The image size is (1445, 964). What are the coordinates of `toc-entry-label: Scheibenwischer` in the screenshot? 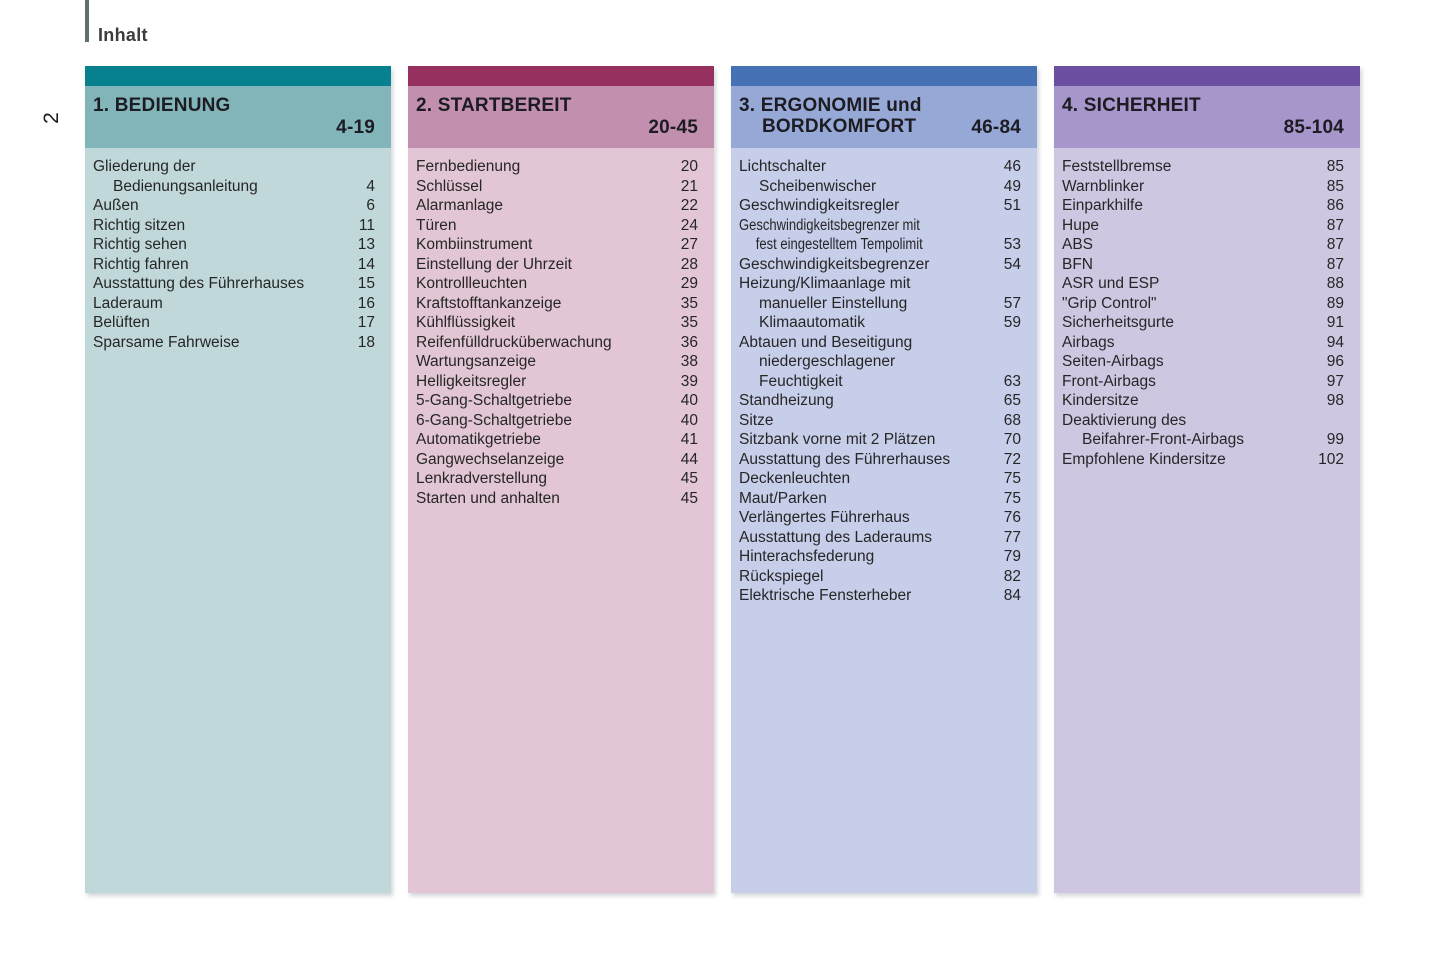 It's located at (818, 186).